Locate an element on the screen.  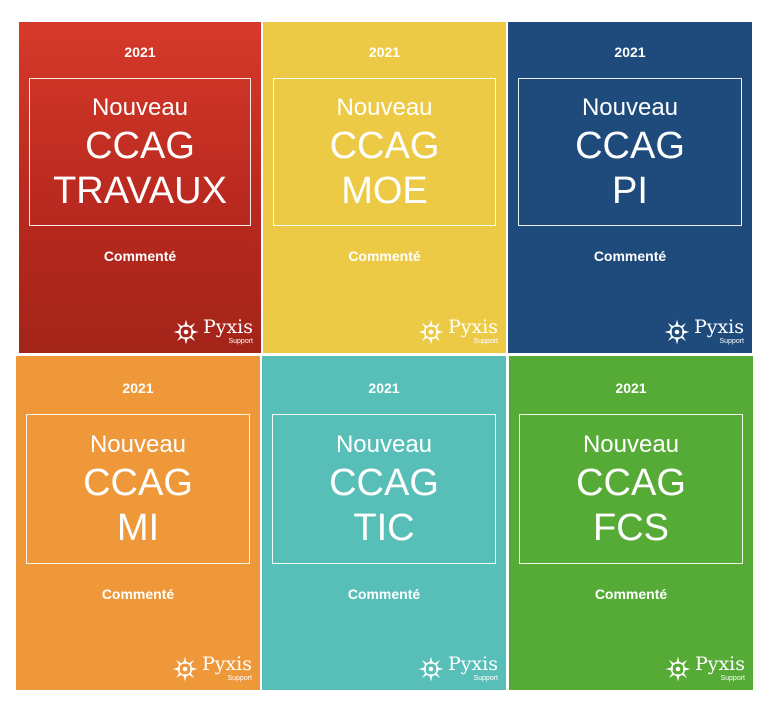
cover-title-line3: TRAVAUX is located at coordinates (140, 190).